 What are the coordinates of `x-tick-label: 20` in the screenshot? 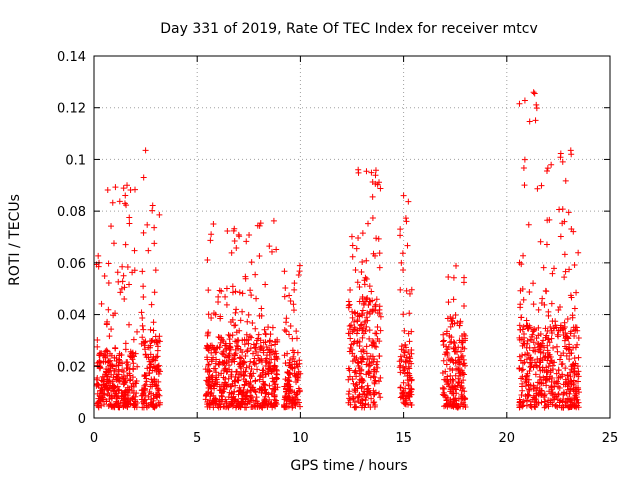 It's located at (507, 438).